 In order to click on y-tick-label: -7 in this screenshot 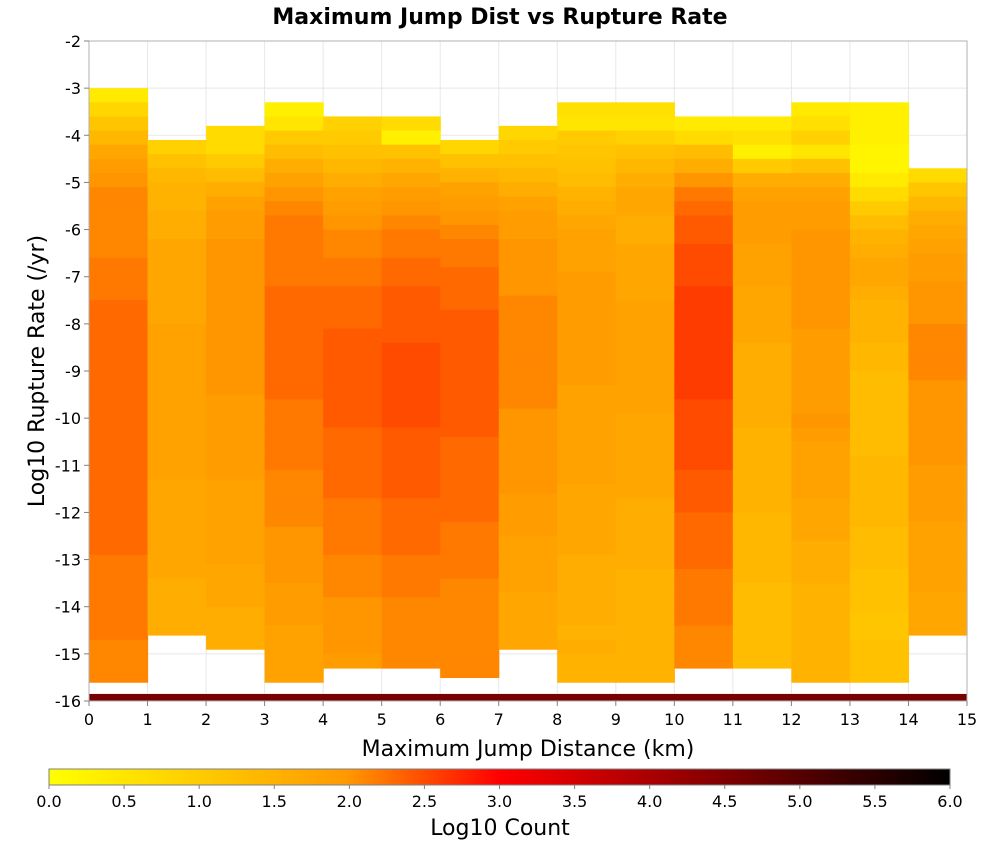, I will do `click(73, 277)`.